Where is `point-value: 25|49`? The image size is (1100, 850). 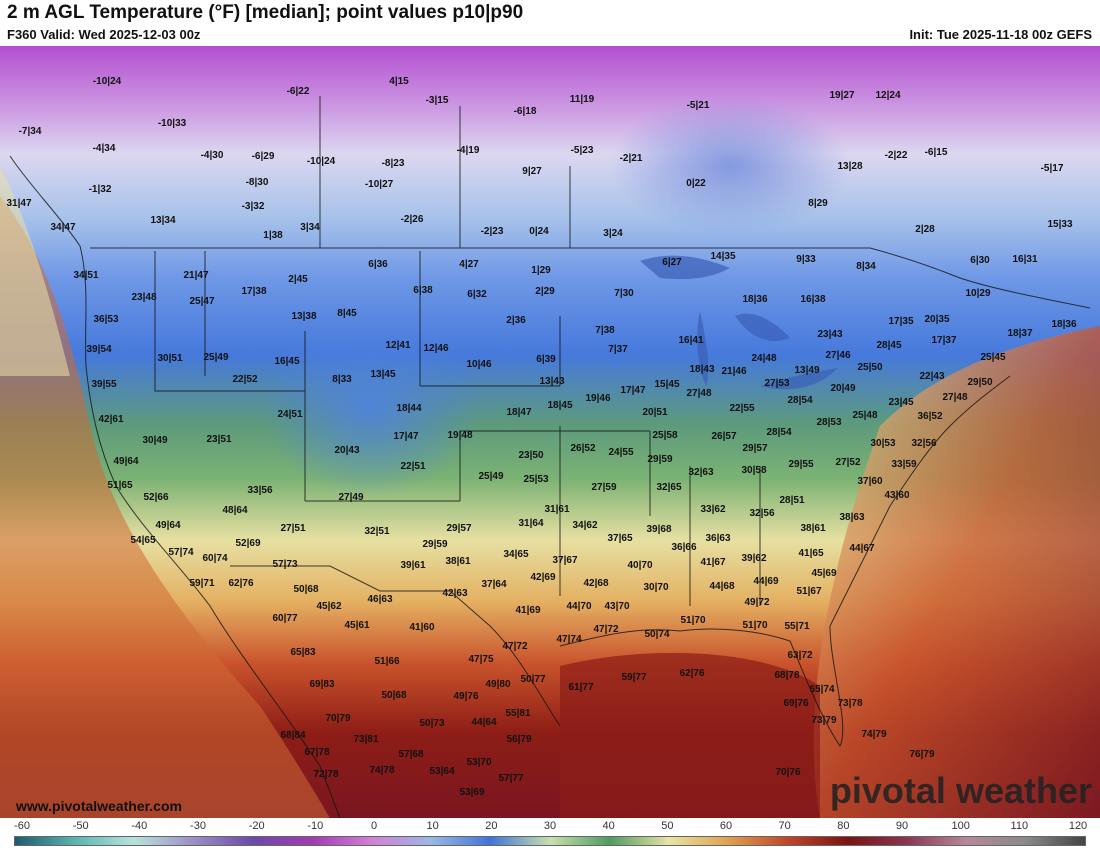 point-value: 25|49 is located at coordinates (491, 476).